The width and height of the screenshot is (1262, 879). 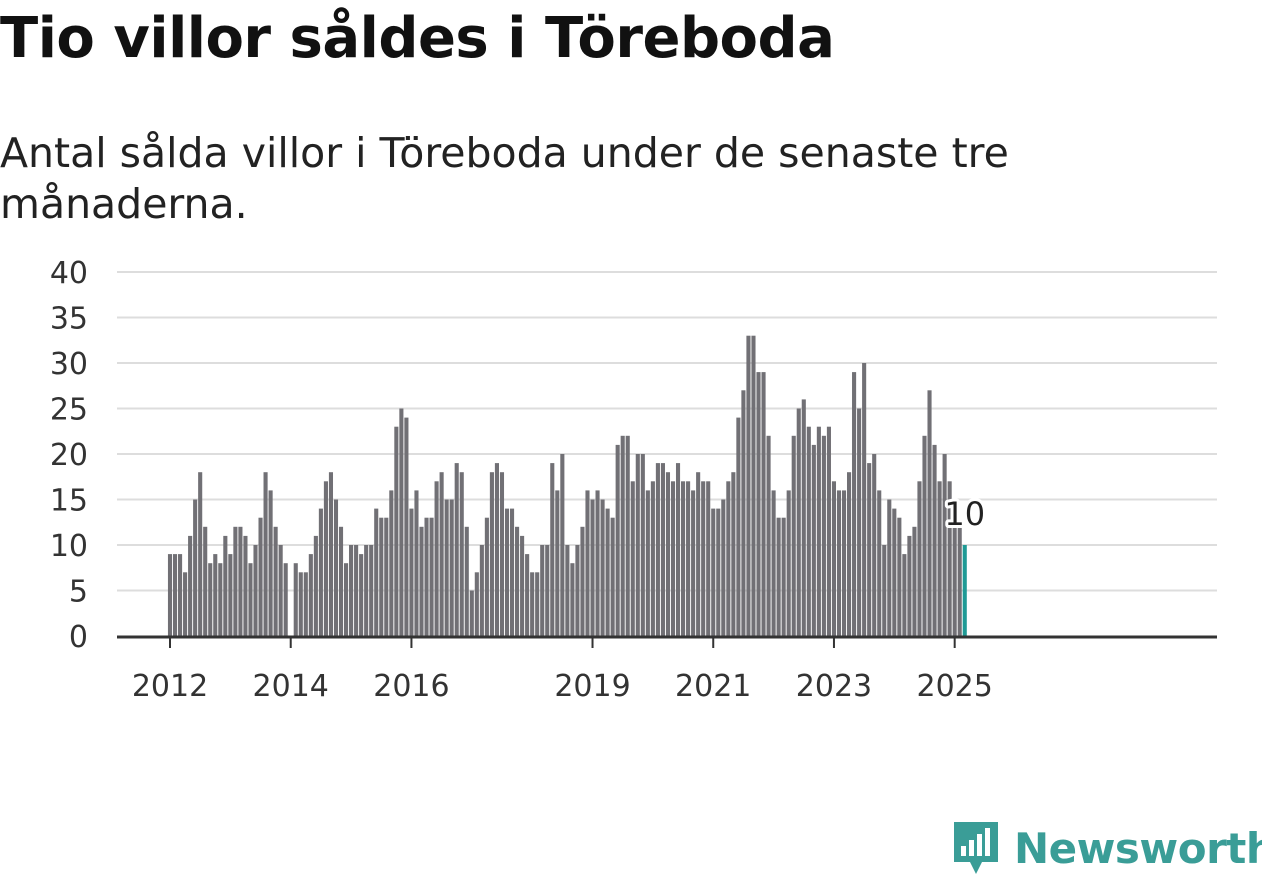 I want to click on y-tick-label: 10, so click(x=69, y=546).